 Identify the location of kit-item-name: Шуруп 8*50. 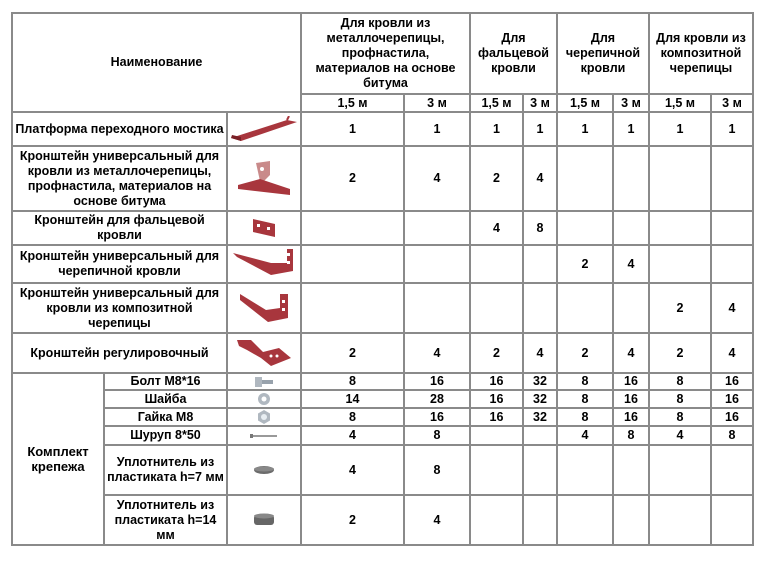
(165, 435).